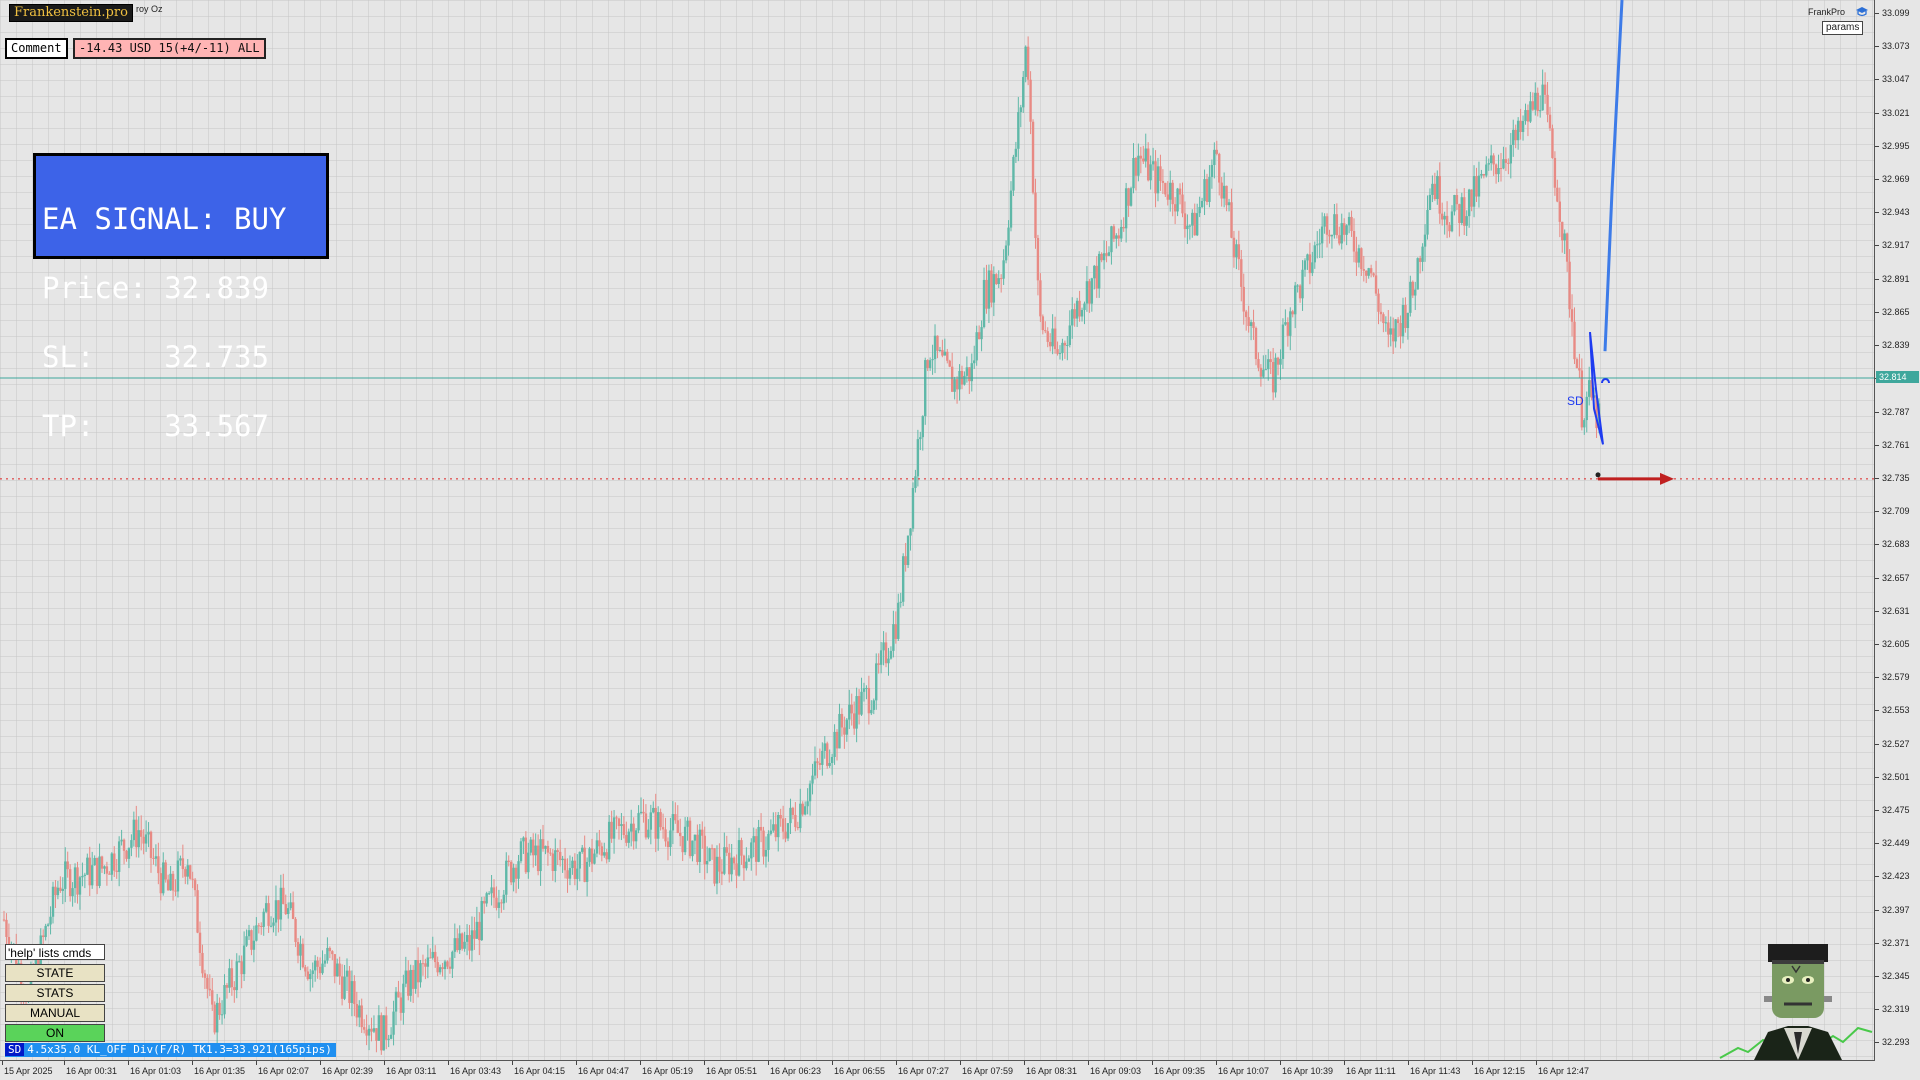 Image resolution: width=1920 pixels, height=1080 pixels. I want to click on graduation-cap-icon, so click(1862, 12).